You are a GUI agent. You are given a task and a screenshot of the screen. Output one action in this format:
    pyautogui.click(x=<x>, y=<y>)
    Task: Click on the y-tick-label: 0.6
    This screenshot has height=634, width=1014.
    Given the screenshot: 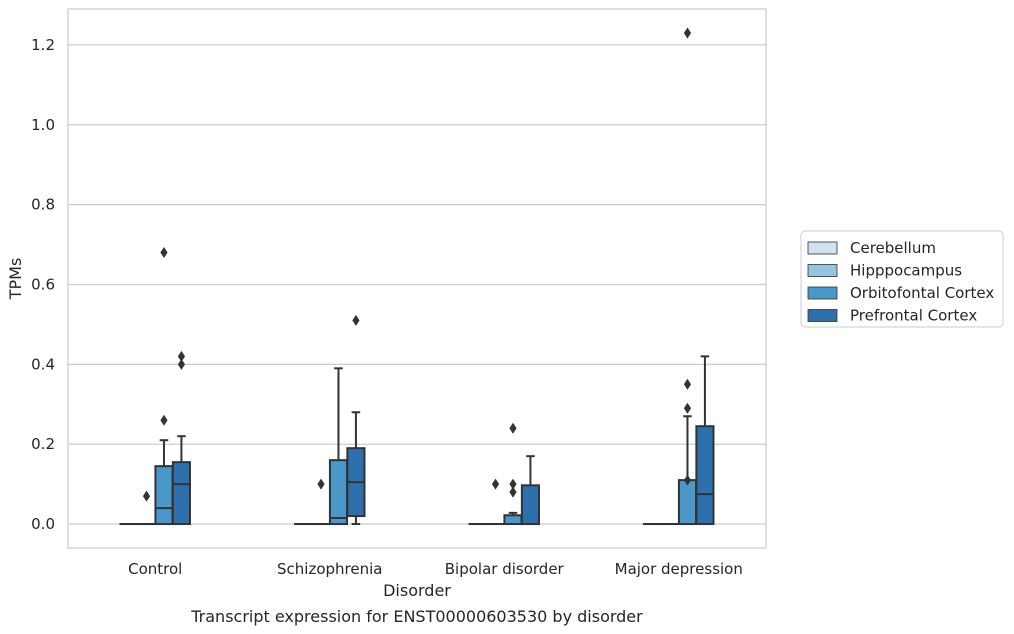 What is the action you would take?
    pyautogui.click(x=43, y=284)
    